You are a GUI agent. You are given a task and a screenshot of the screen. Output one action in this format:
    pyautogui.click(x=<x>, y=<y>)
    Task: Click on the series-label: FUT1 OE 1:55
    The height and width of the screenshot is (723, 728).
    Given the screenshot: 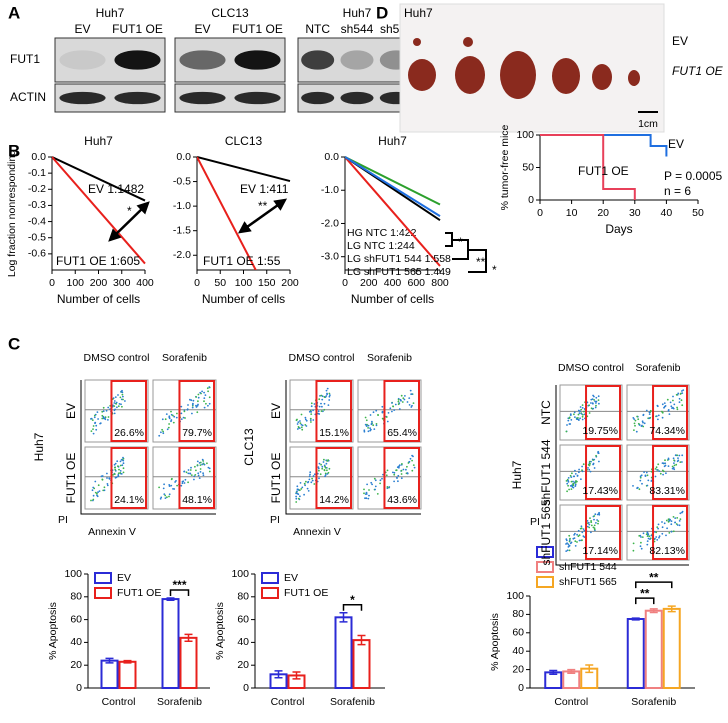 What is the action you would take?
    pyautogui.click(x=242, y=261)
    